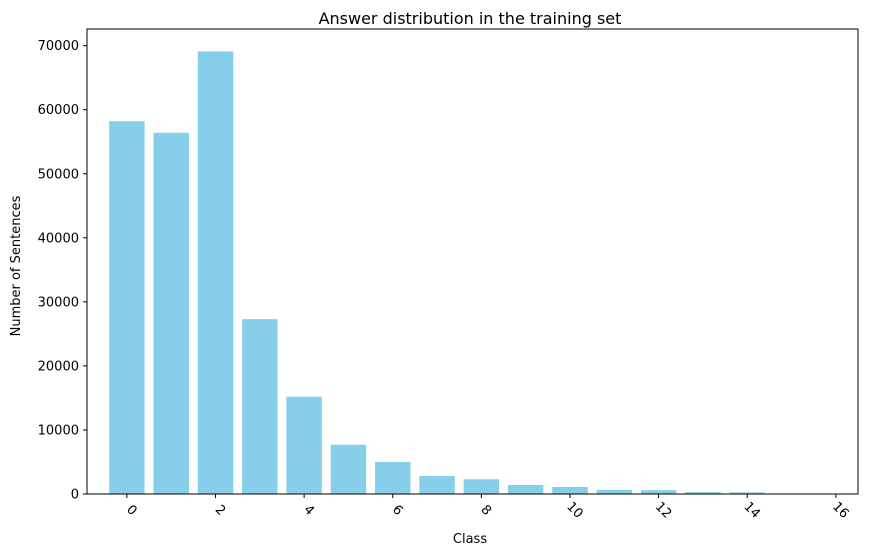 The height and width of the screenshot is (556, 870). I want to click on x-tick-label: 14, so click(752, 510).